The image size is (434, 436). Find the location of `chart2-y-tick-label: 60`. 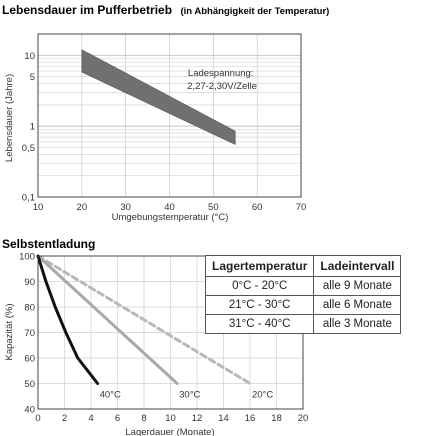

chart2-y-tick-label: 60 is located at coordinates (29, 359).